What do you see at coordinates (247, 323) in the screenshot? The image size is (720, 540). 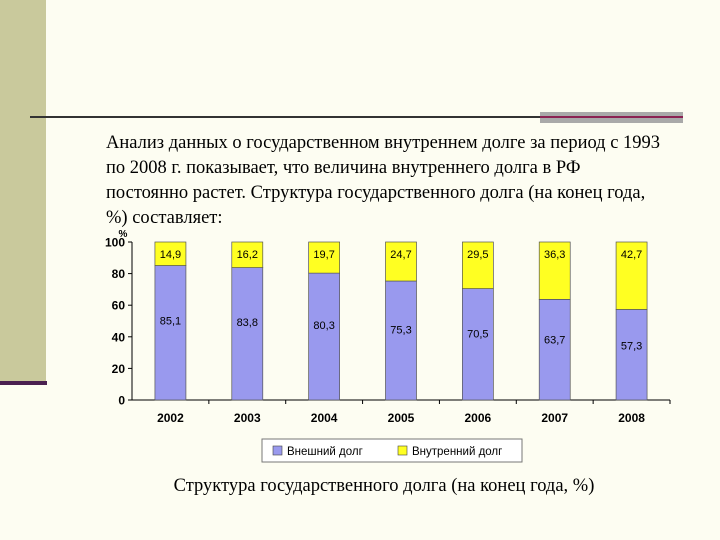 I see `data-label-external: 83,8` at bounding box center [247, 323].